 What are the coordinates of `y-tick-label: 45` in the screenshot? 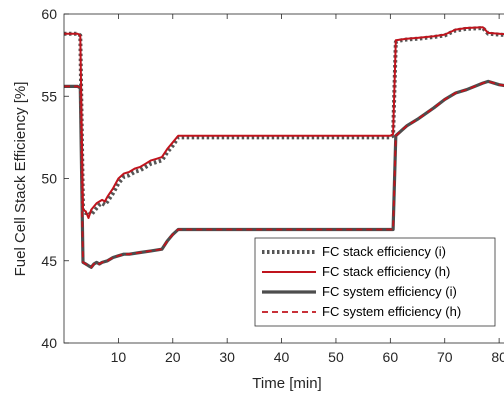 It's located at (49, 261).